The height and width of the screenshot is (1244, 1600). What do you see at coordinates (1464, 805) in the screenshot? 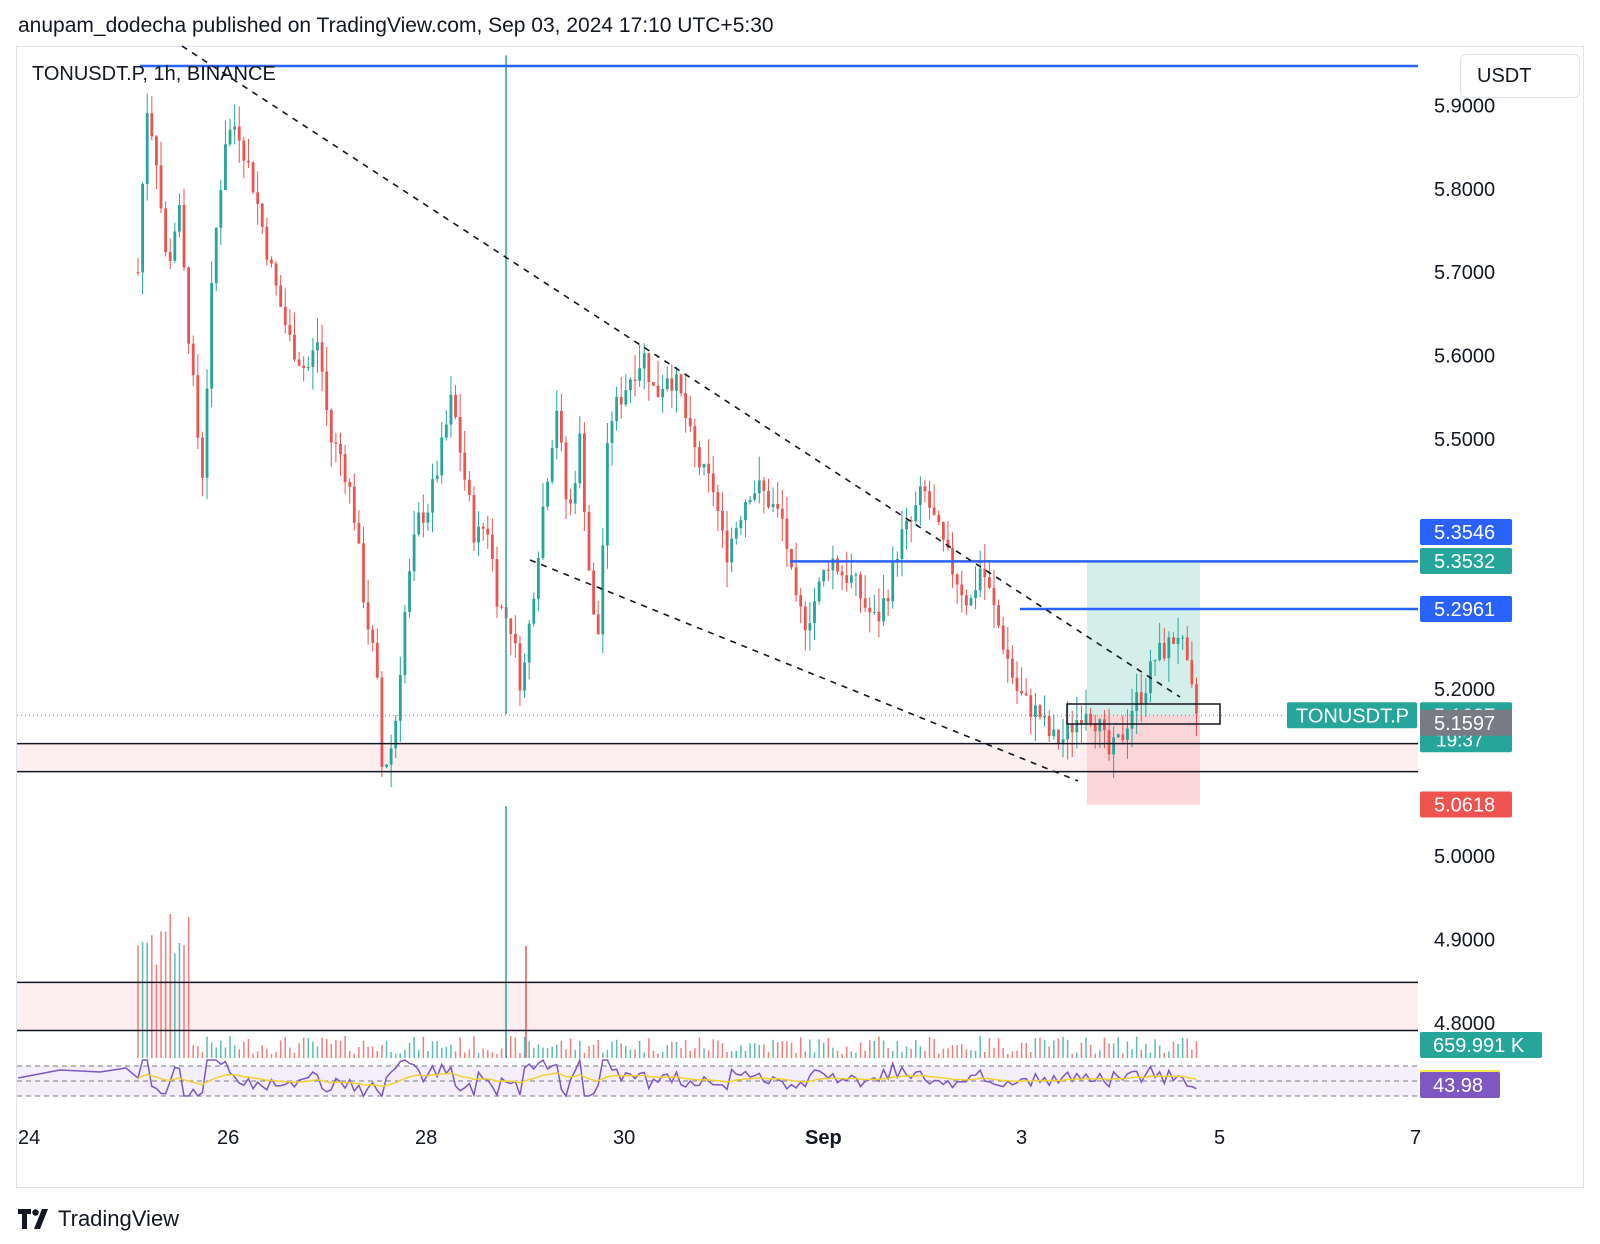
I see `price-label-text: 5.0618` at bounding box center [1464, 805].